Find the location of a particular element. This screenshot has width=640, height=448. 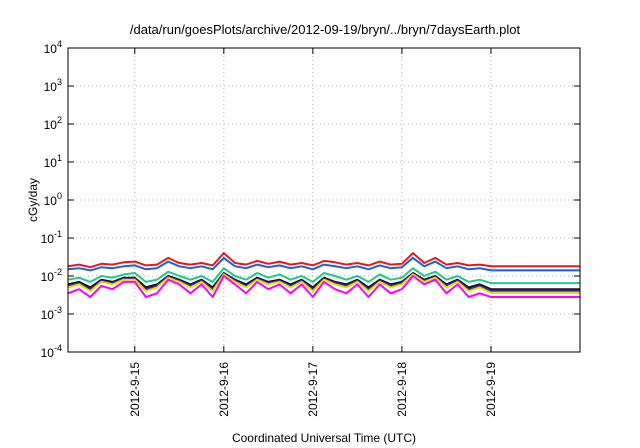

x-tick-label: 2012-9-19 is located at coordinates (491, 389).